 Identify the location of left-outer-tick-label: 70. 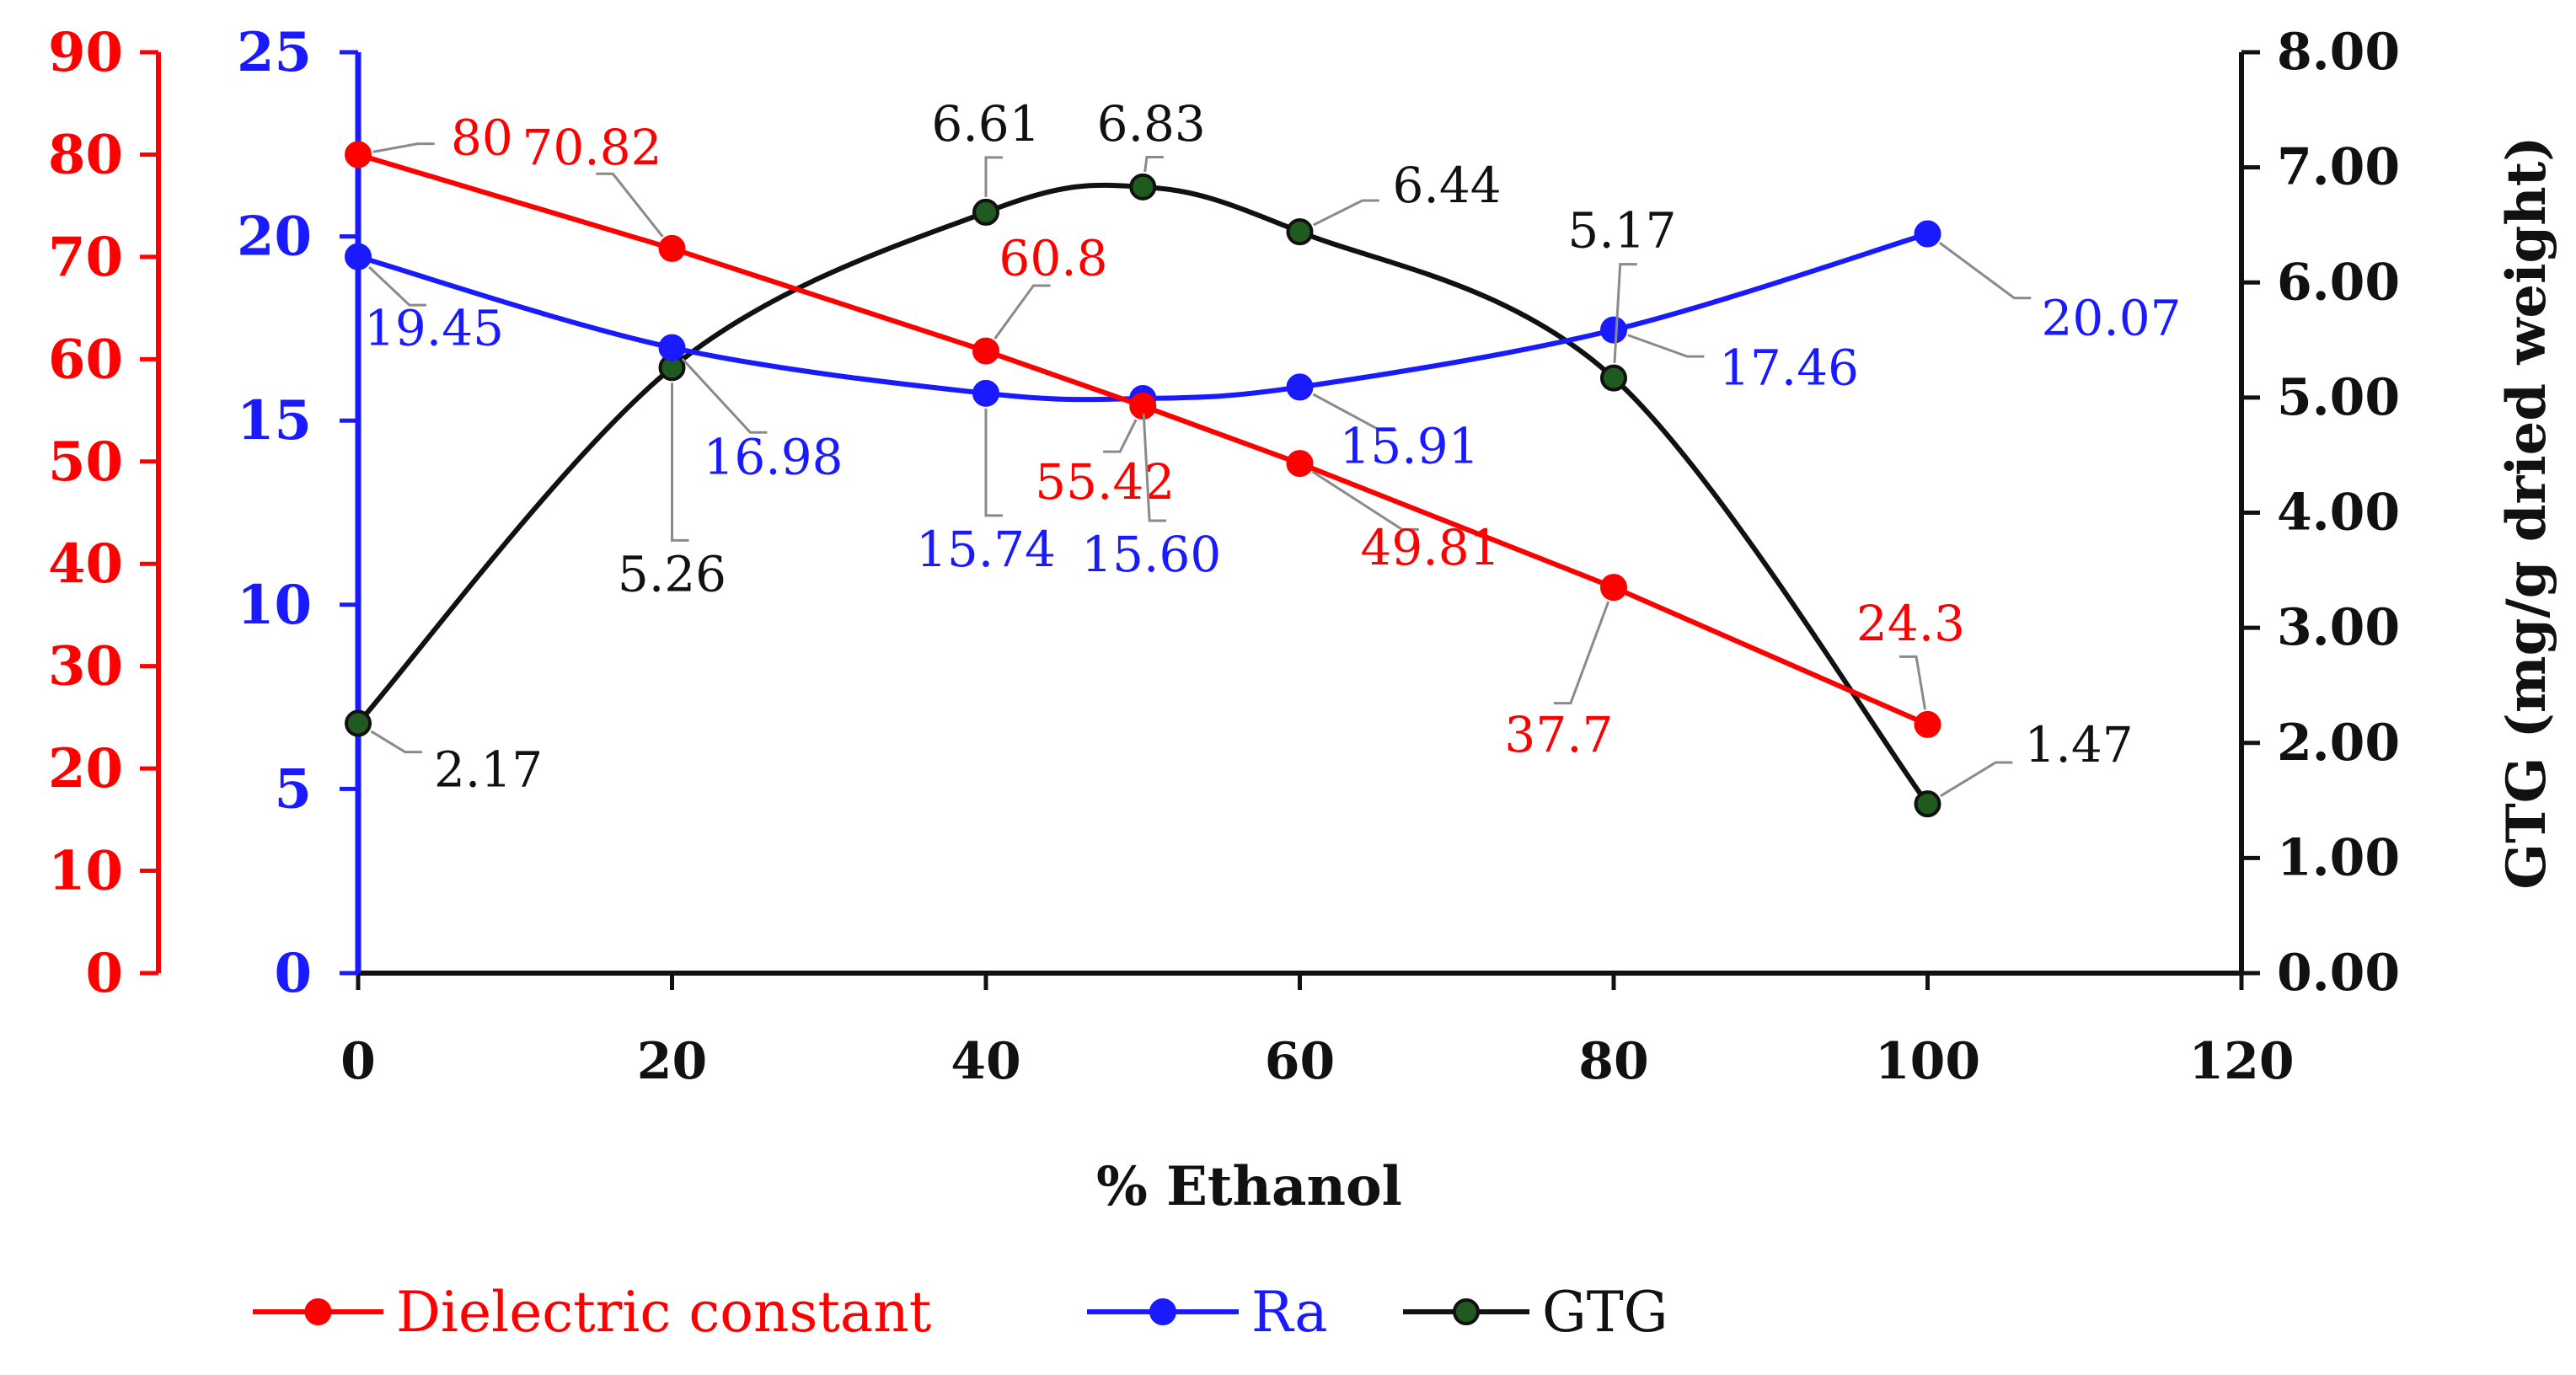
(85, 257).